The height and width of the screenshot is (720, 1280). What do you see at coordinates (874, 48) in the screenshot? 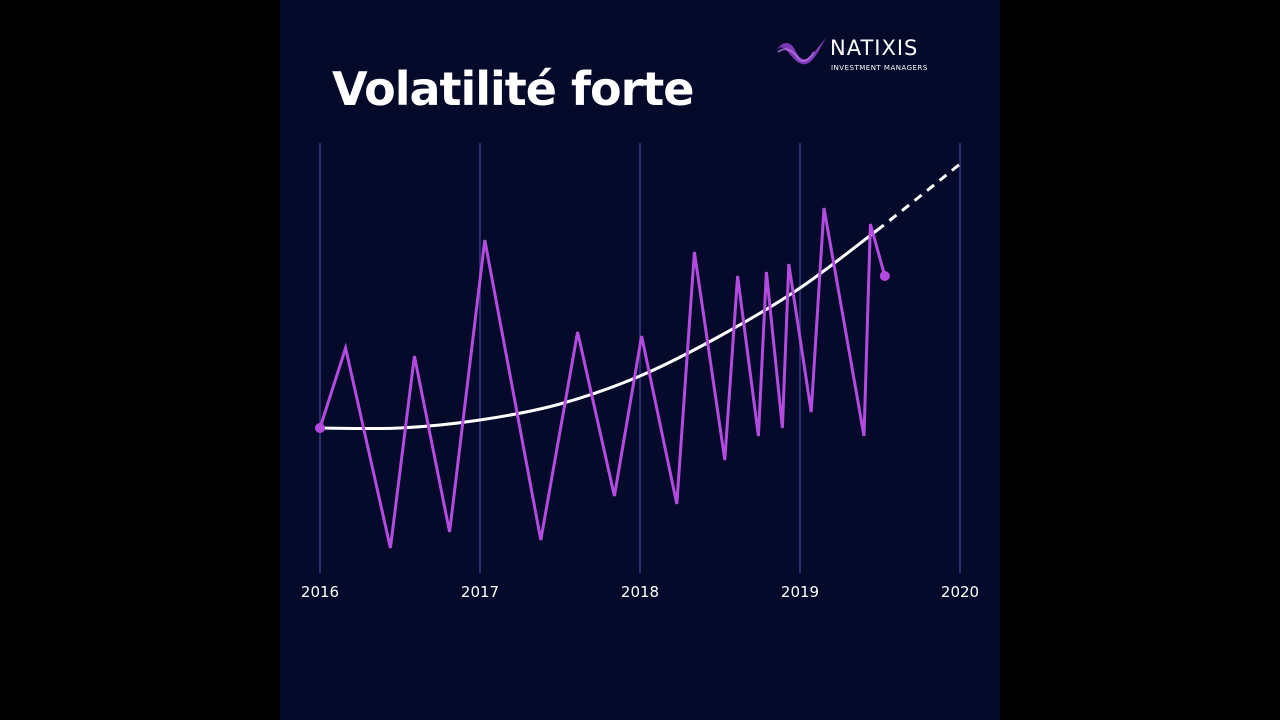
I see `logo-wordmark: NATIXIS` at bounding box center [874, 48].